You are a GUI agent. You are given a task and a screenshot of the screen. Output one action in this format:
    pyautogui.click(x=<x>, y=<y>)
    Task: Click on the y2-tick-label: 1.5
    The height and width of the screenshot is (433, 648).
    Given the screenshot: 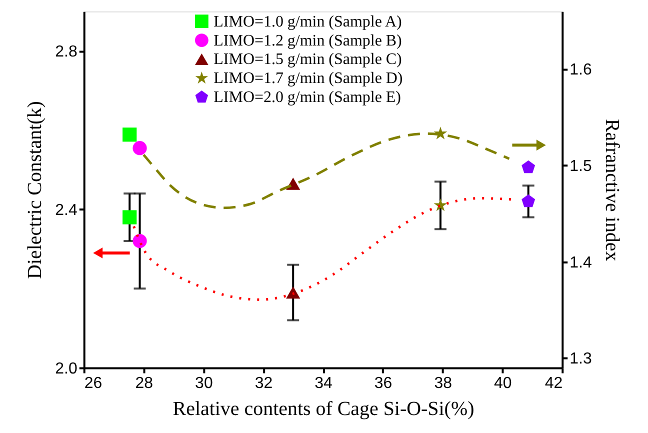 What is the action you would take?
    pyautogui.click(x=581, y=166)
    